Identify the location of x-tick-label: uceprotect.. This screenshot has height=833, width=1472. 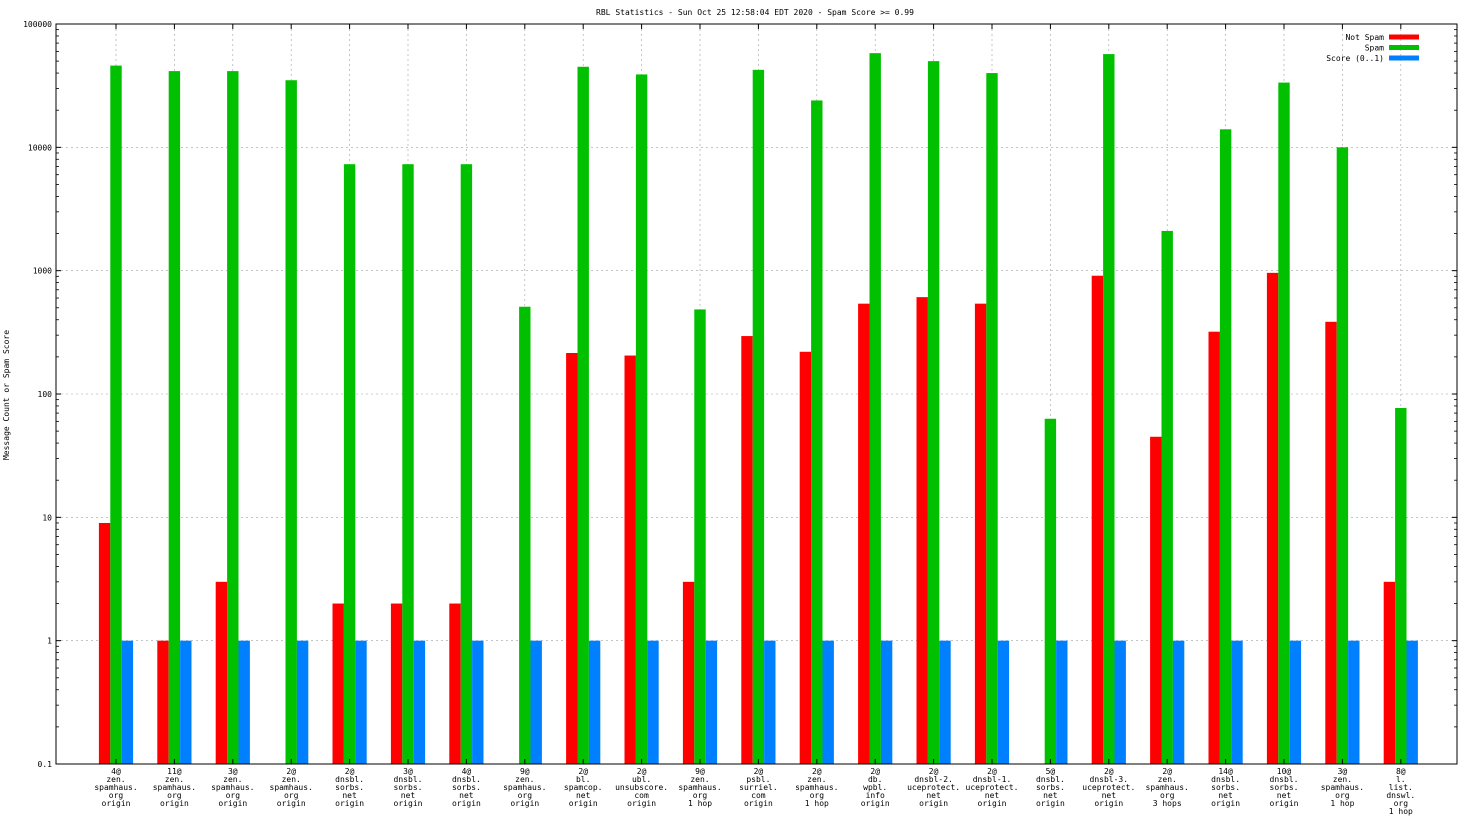
(933, 787).